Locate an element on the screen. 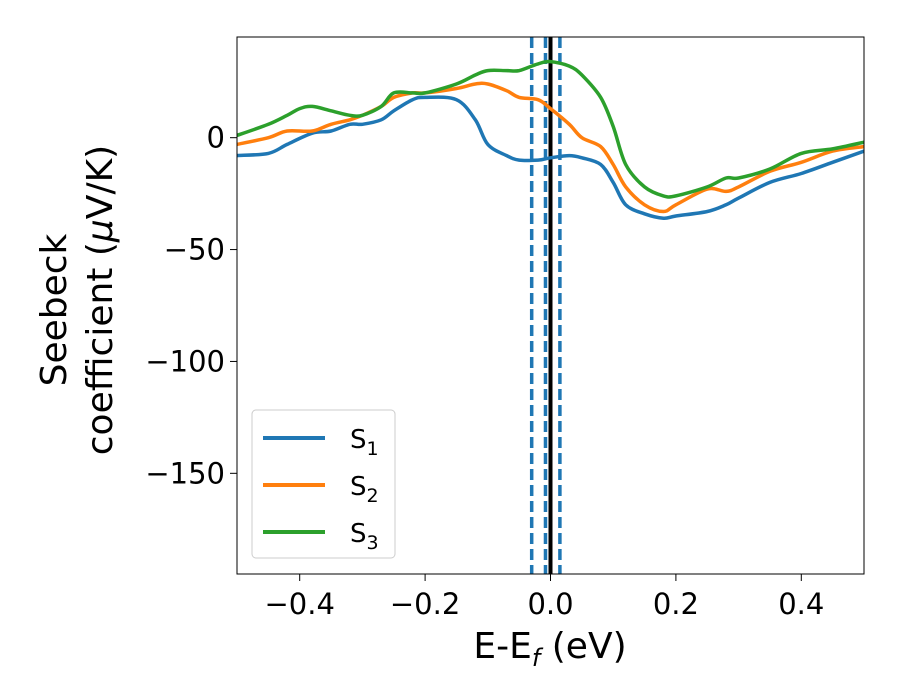 Image resolution: width=900 pixels, height=700 pixels. series-line-s1 is located at coordinates (550, 158).